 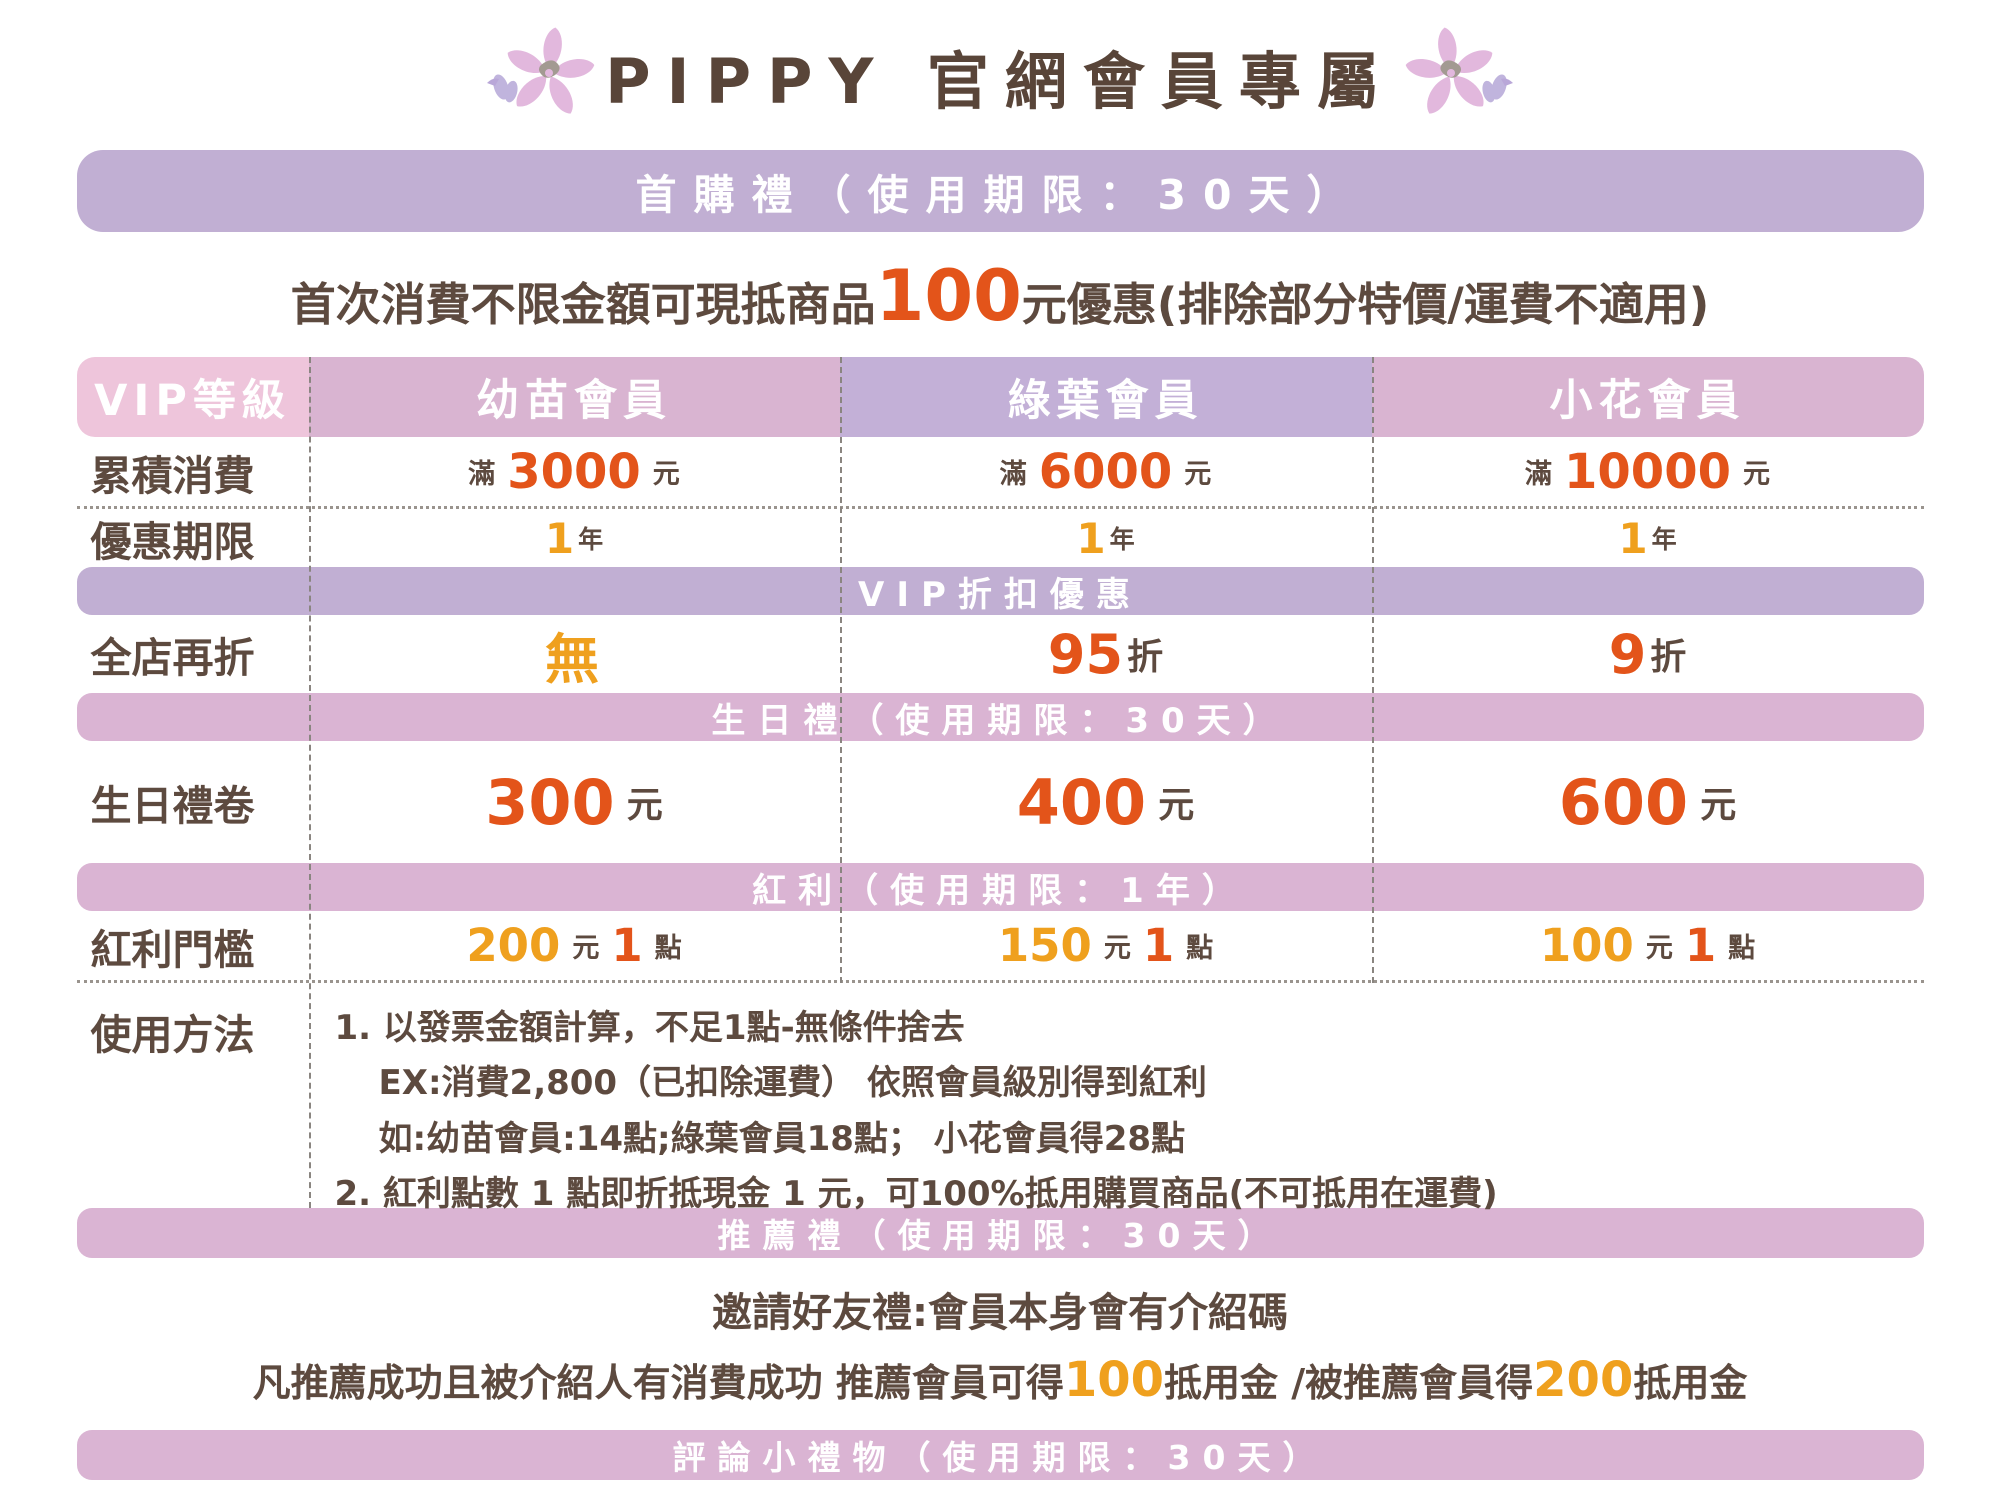 What do you see at coordinates (1000, 81) in the screenshot?
I see `page-title: PIPPY 官網會員專屬` at bounding box center [1000, 81].